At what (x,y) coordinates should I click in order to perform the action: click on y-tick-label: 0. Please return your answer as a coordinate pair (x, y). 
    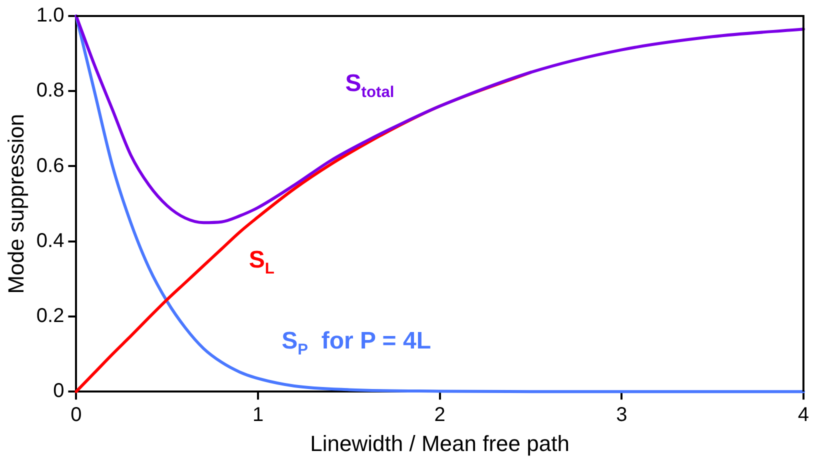
    Looking at the image, I should click on (58, 391).